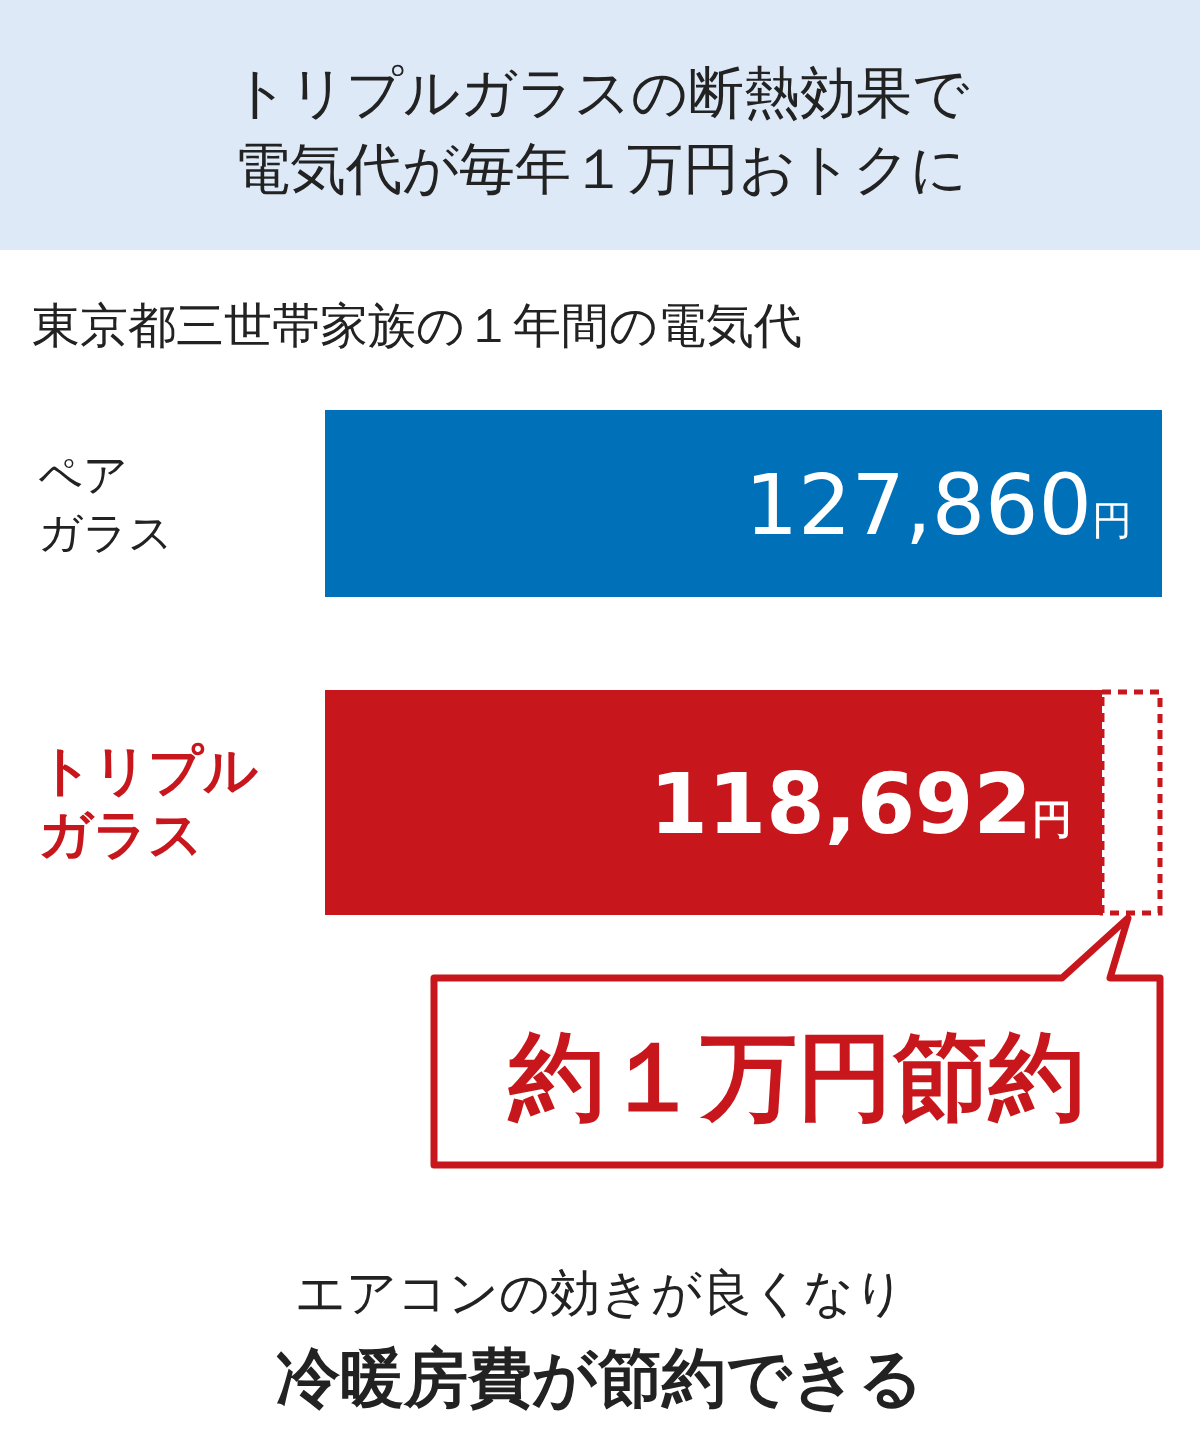 This screenshot has width=1200, height=1450. I want to click on title: トリプルガラスの断熱効果で電気代が毎年１万円おトクに, so click(600, 130).